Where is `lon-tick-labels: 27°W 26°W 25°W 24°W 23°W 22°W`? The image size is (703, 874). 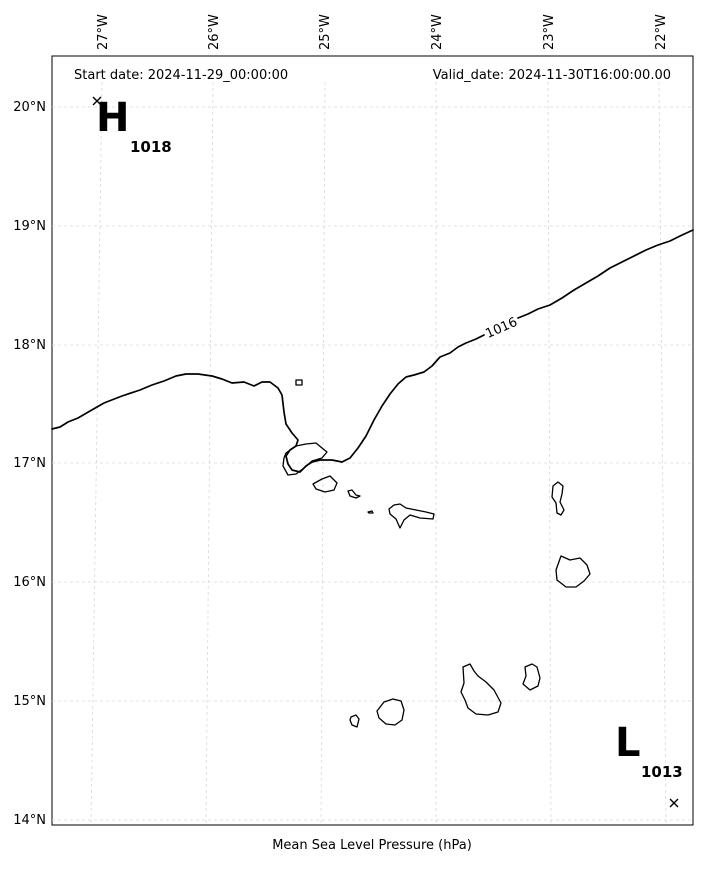 lon-tick-labels: 27°W 26°W 25°W 24°W 23°W 22°W is located at coordinates (382, 32).